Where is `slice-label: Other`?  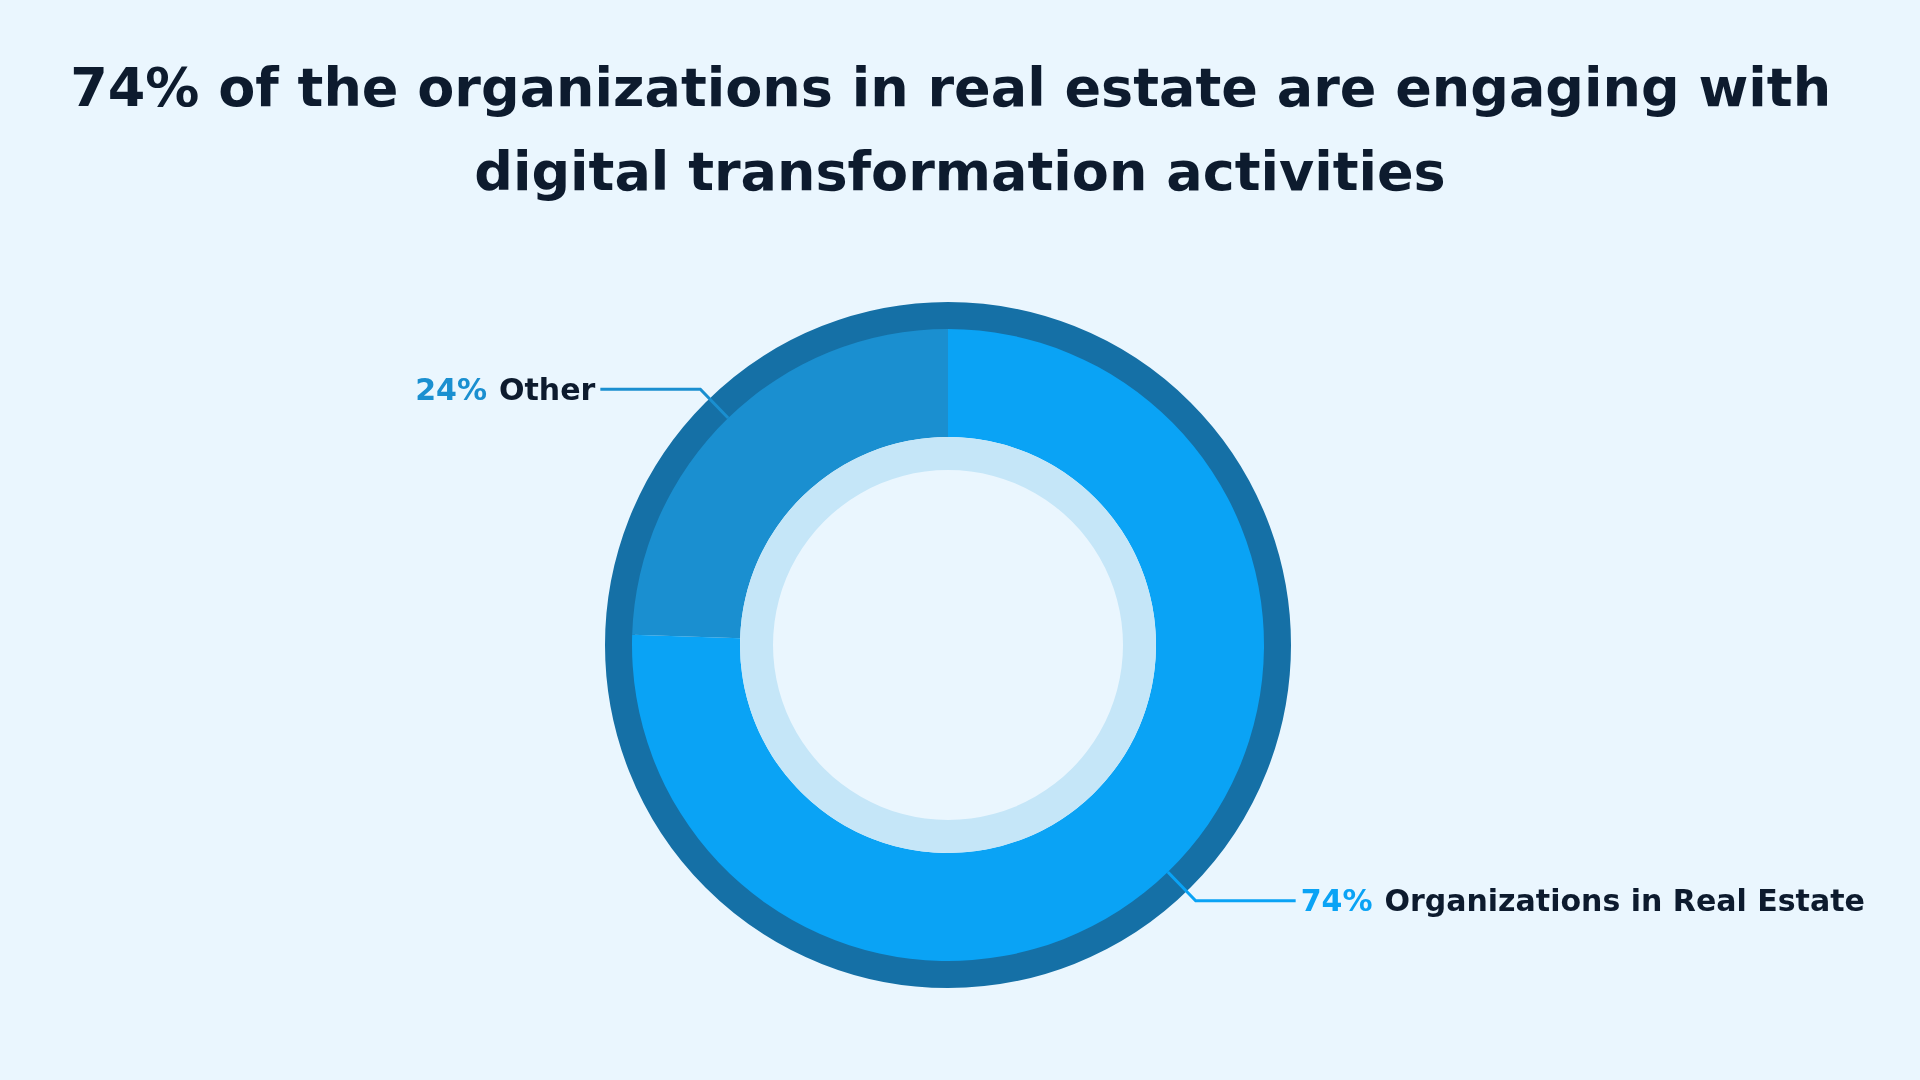
slice-label: Other is located at coordinates (547, 389).